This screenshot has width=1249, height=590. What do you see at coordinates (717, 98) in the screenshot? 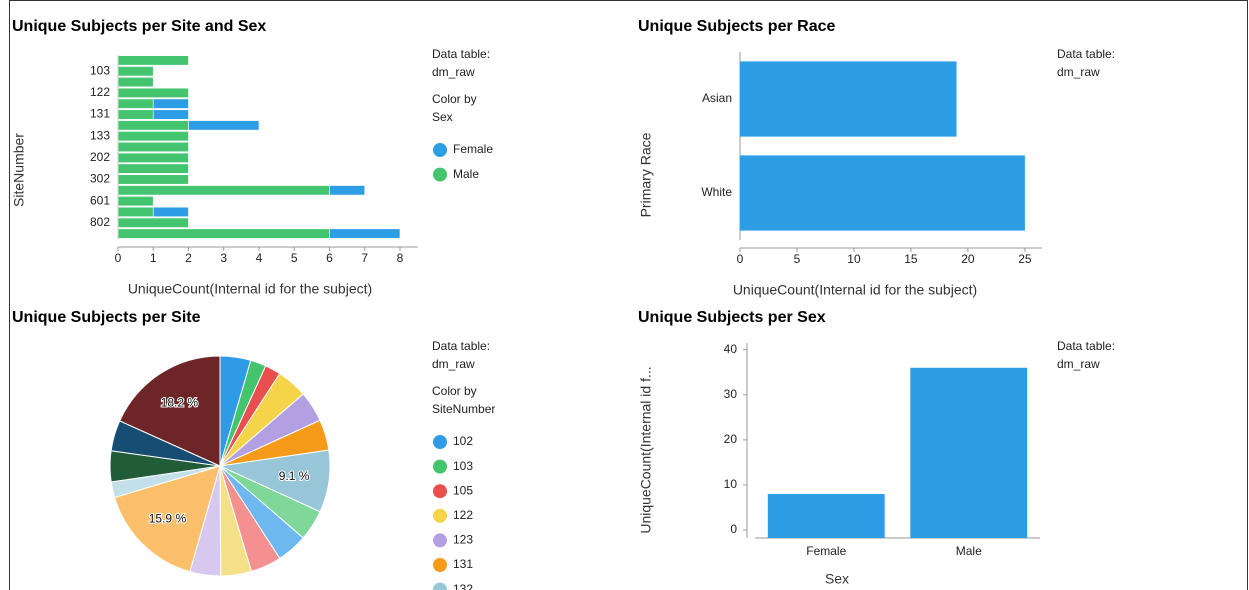
I see `y-tick-label: Asian` at bounding box center [717, 98].